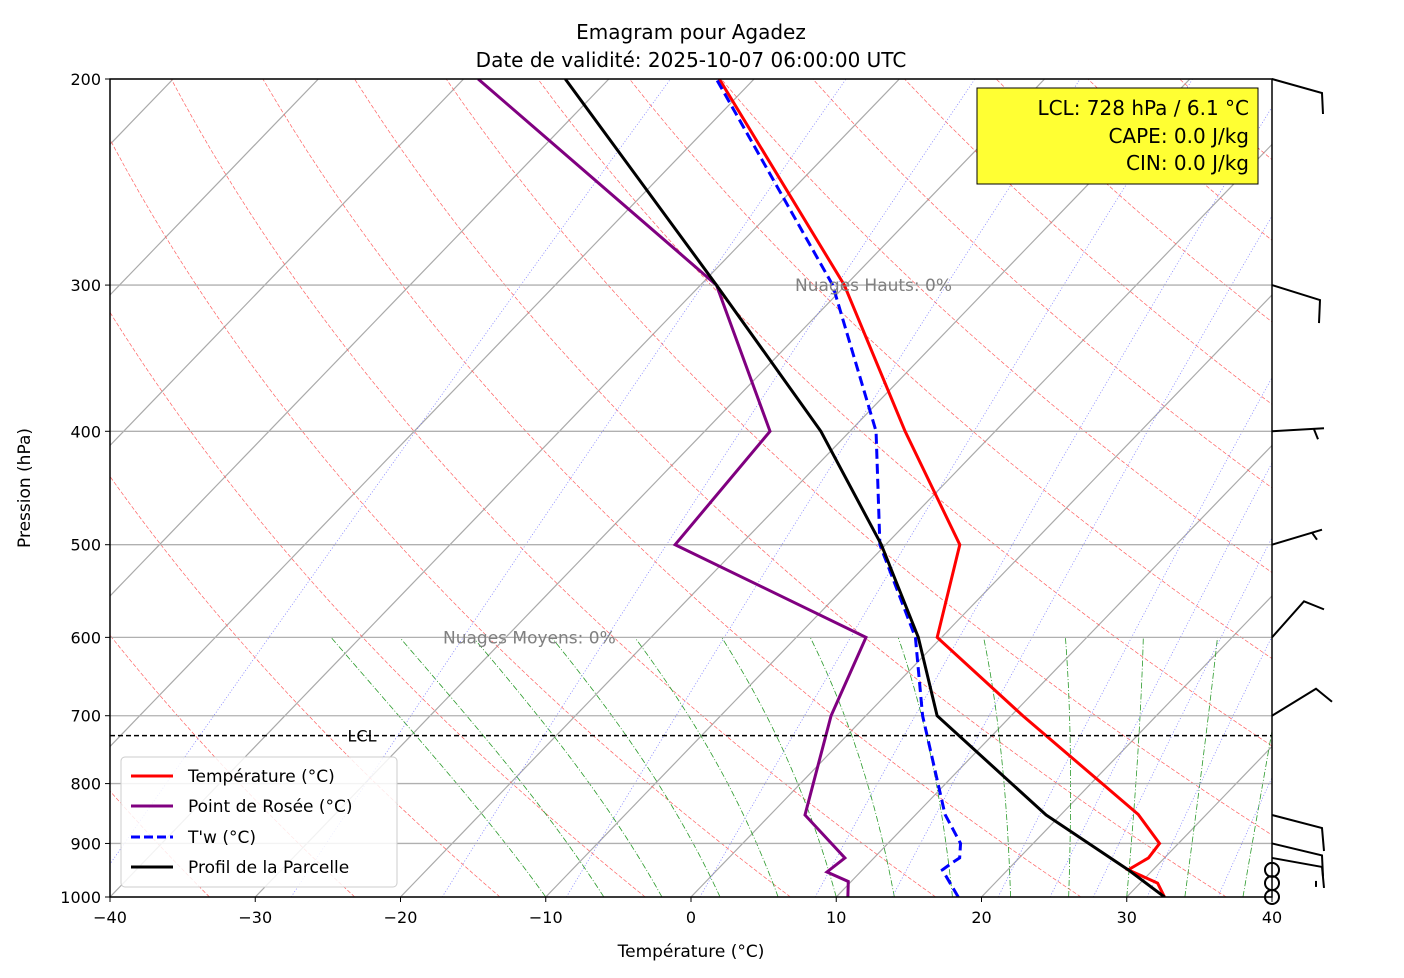 This screenshot has height=978, width=1404. What do you see at coordinates (85, 79) in the screenshot?
I see `y-tick-label: 200` at bounding box center [85, 79].